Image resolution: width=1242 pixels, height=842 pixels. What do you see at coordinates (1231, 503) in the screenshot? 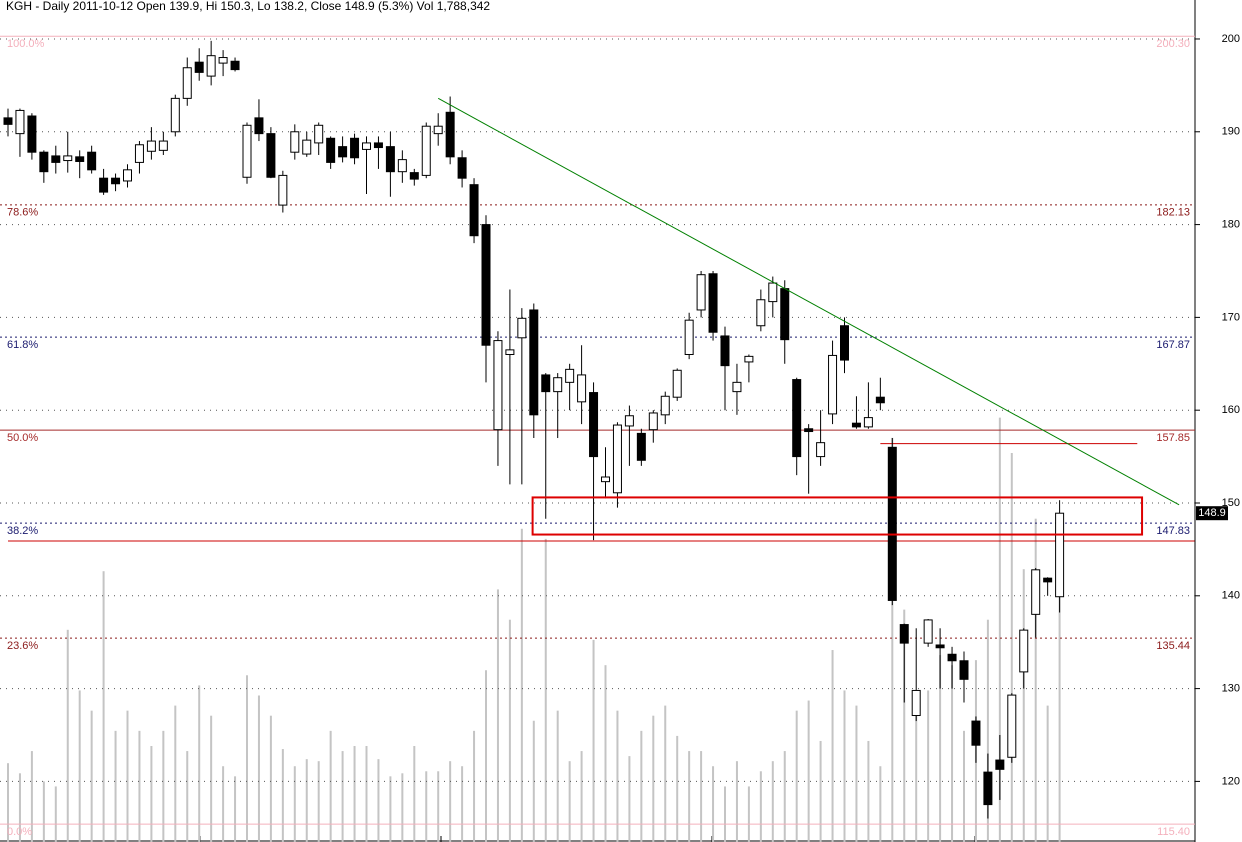
I see `y-tick-label: 150` at bounding box center [1231, 503].